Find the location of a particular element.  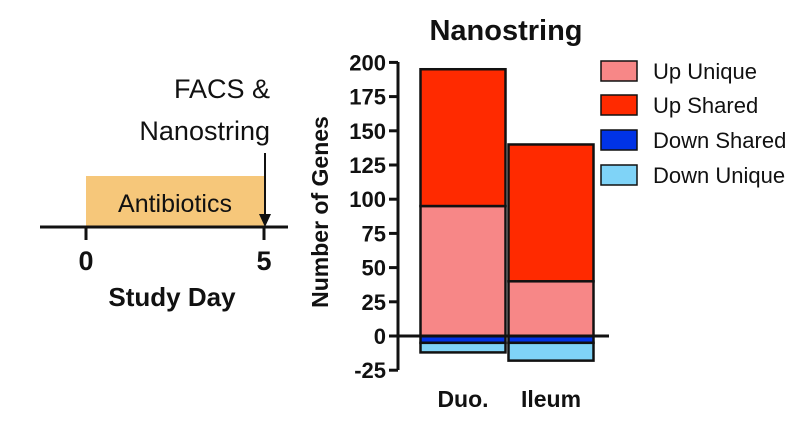

legend-label: Down Shared is located at coordinates (719, 140).